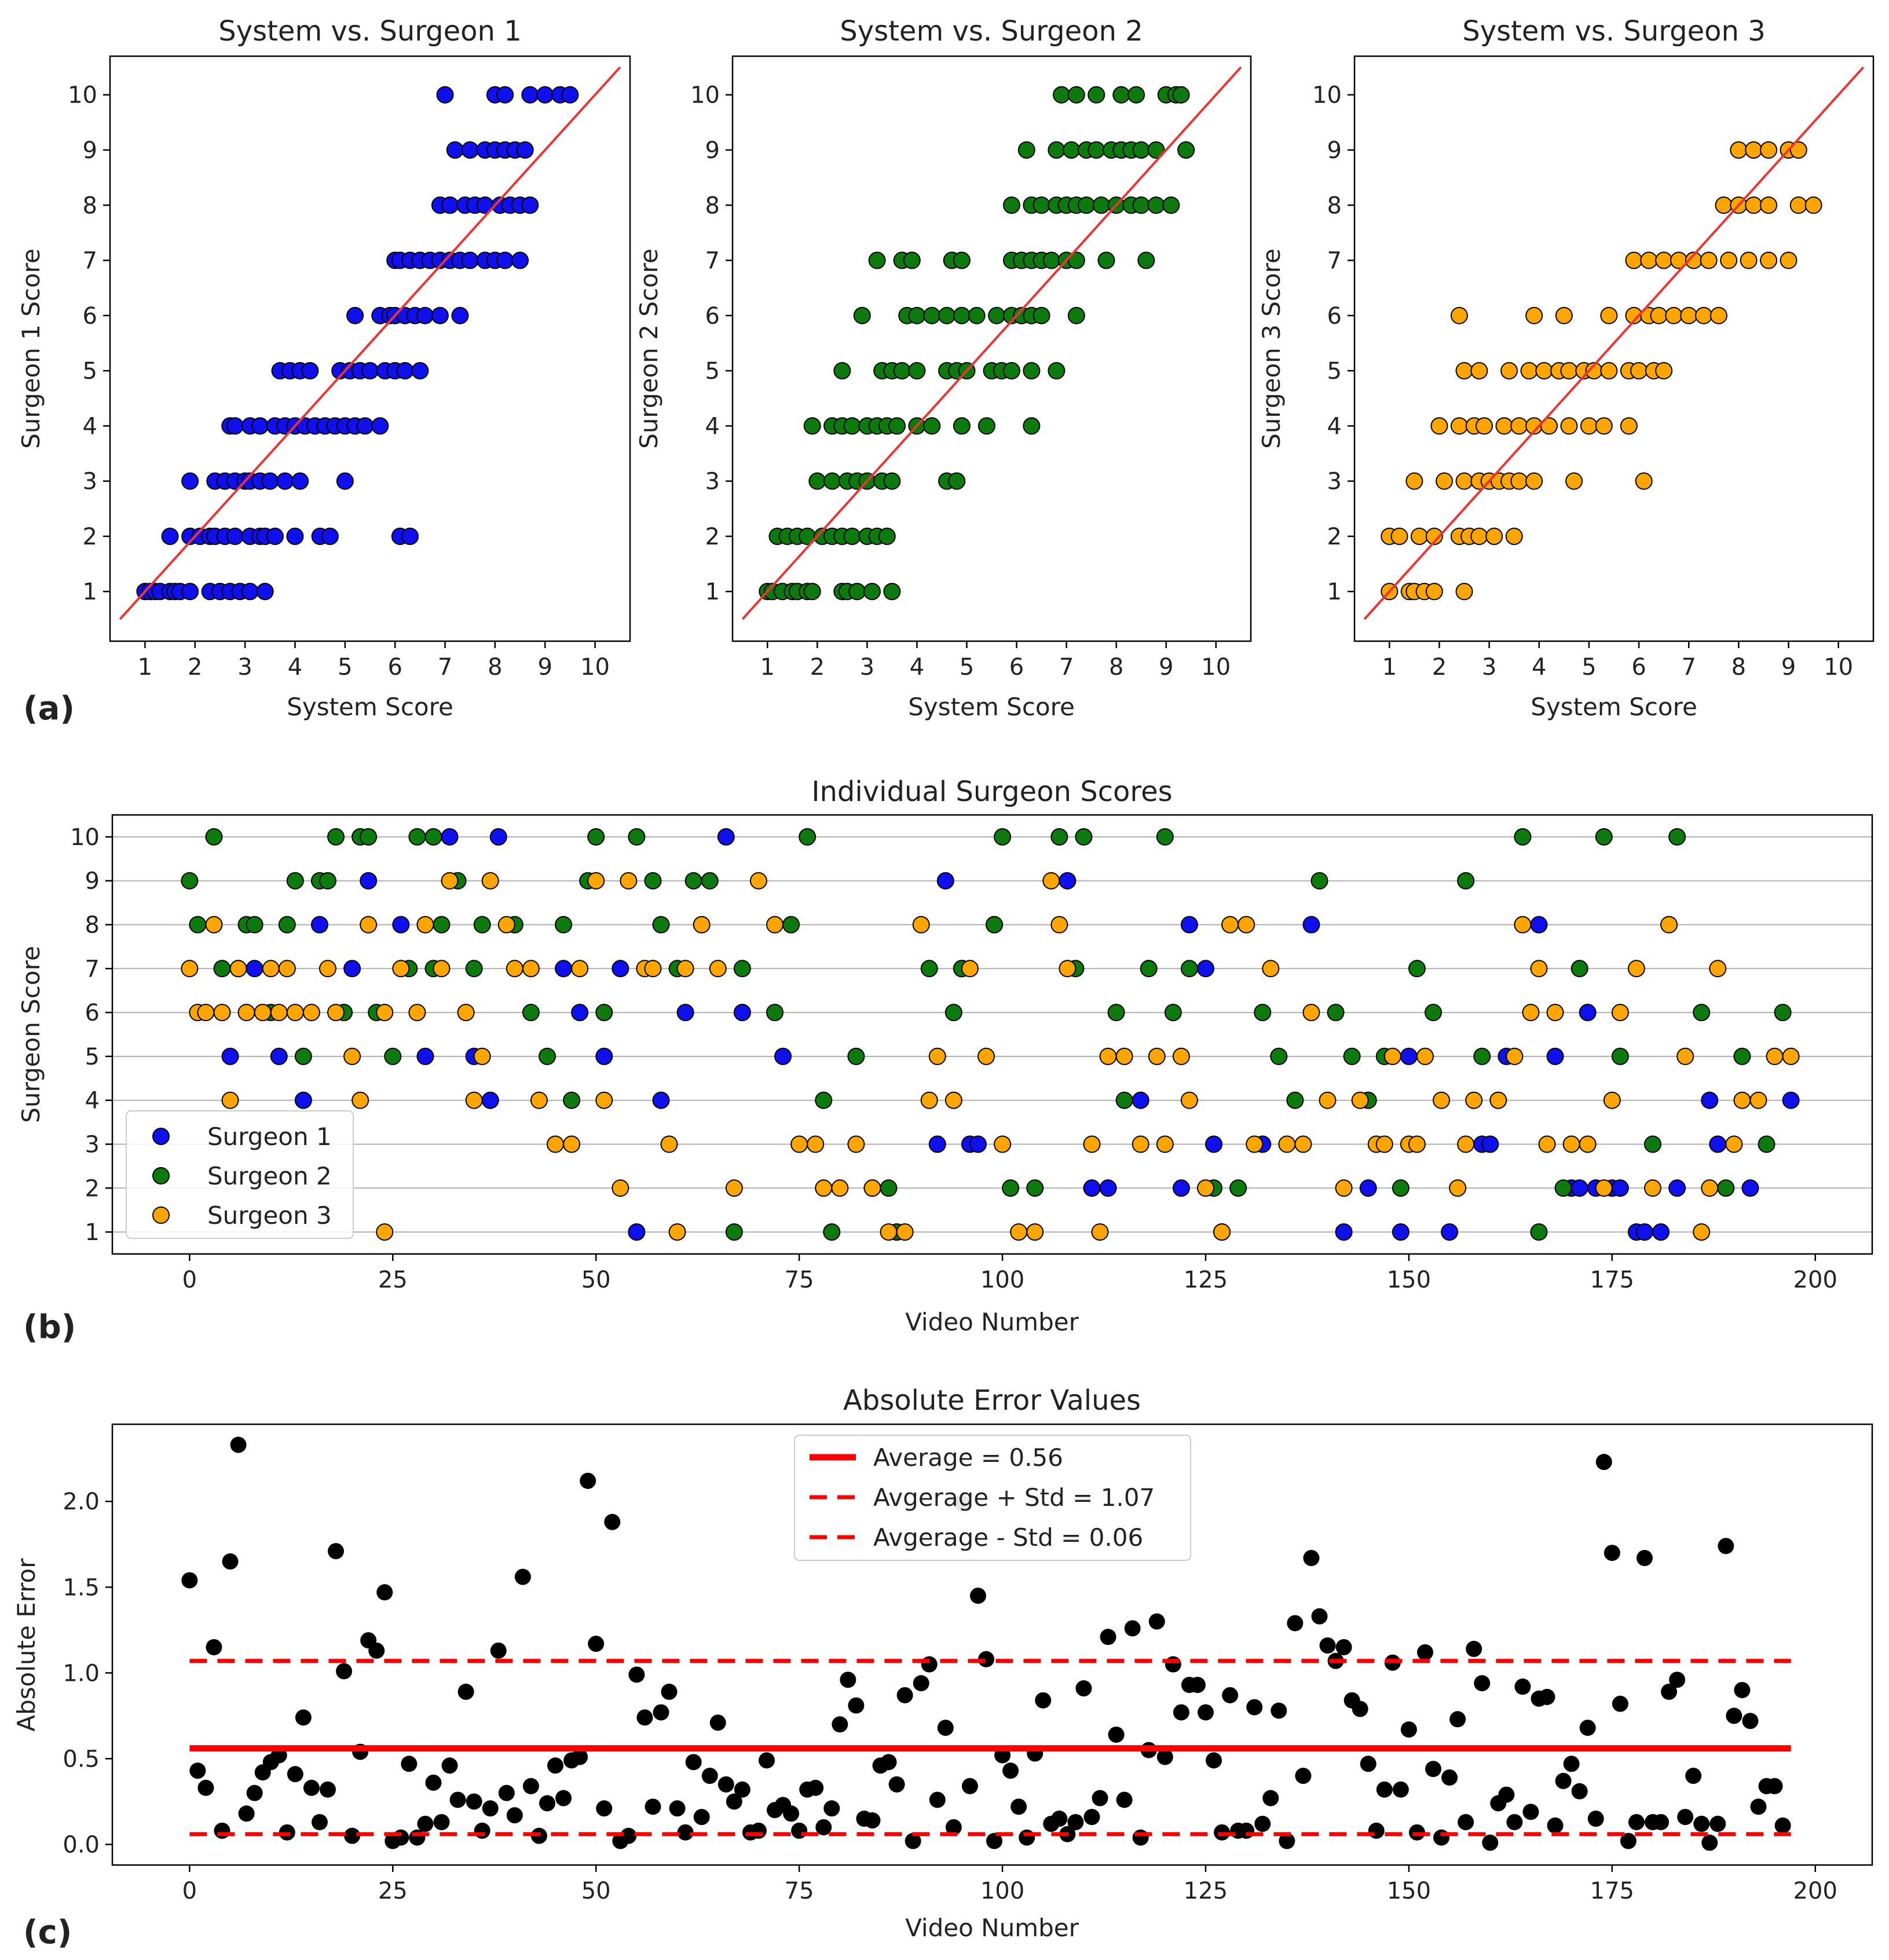  What do you see at coordinates (1008, 1537) in the screenshot?
I see `legend-label: Avgerage - Std = 0.06` at bounding box center [1008, 1537].